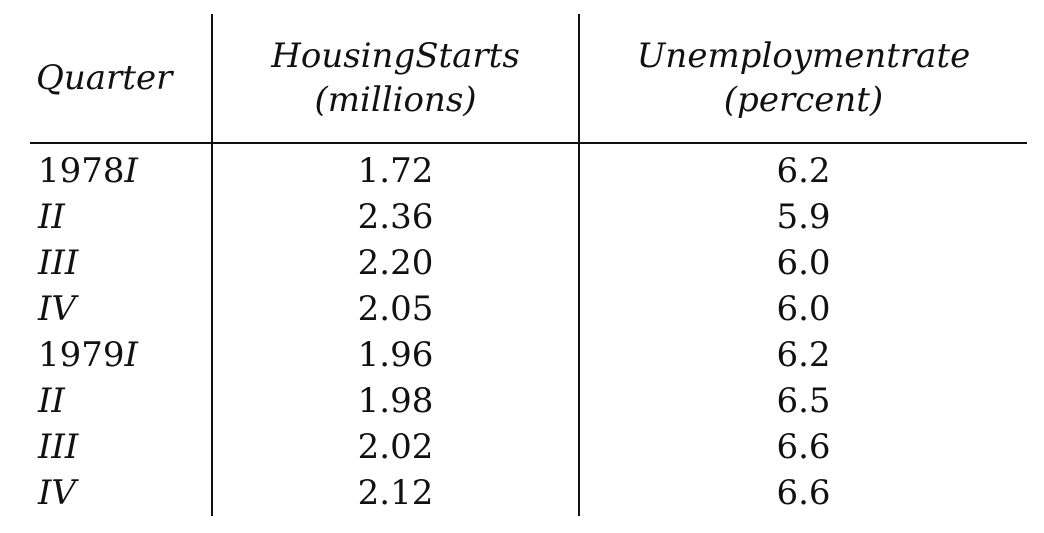 This screenshot has width=1044, height=533. I want to click on housing-cell: 1.98, so click(396, 401).